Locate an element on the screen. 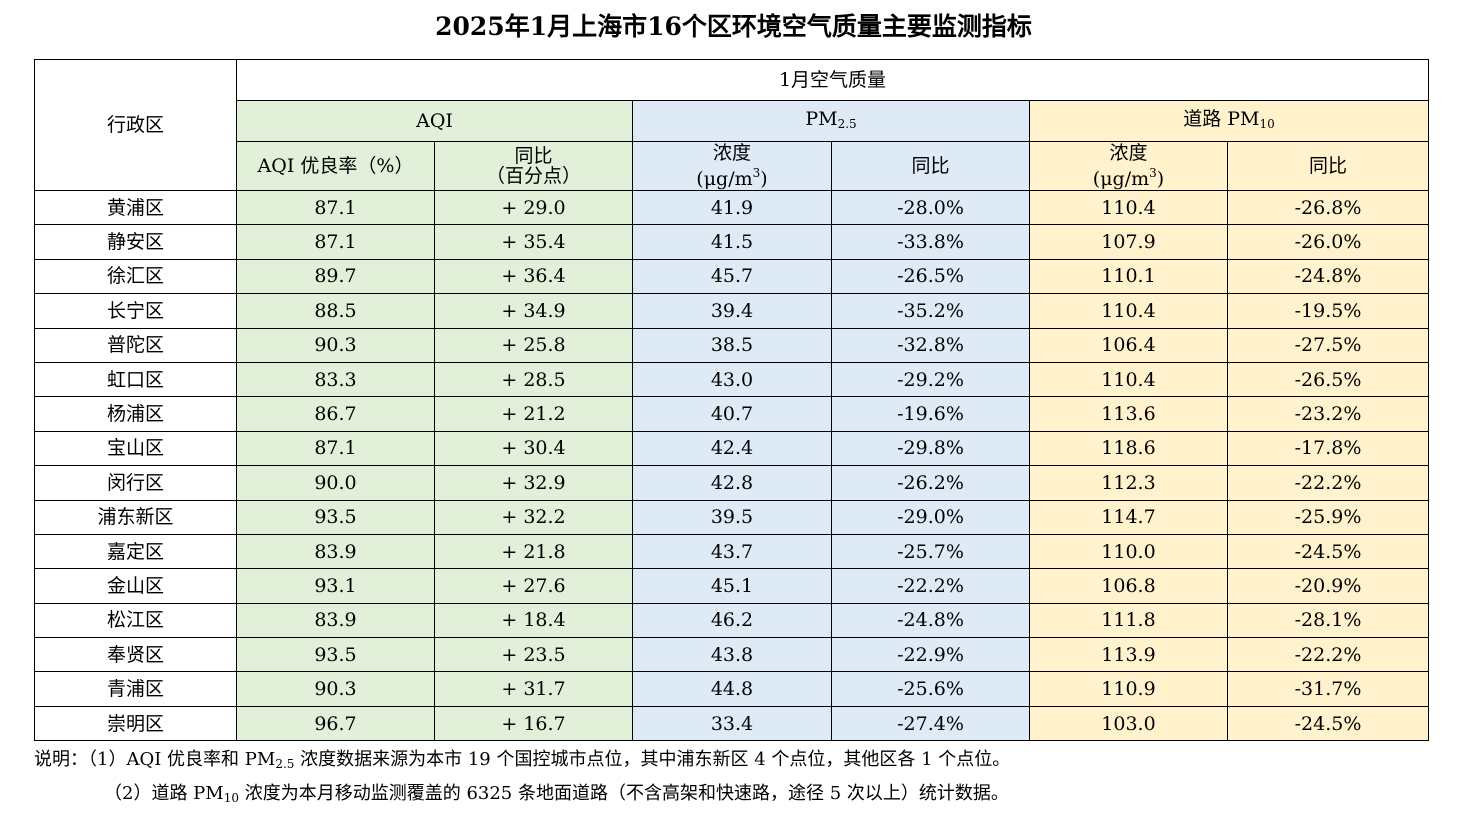 The image size is (1467, 813). cell-pm25-yoy: -26.2% is located at coordinates (930, 483).